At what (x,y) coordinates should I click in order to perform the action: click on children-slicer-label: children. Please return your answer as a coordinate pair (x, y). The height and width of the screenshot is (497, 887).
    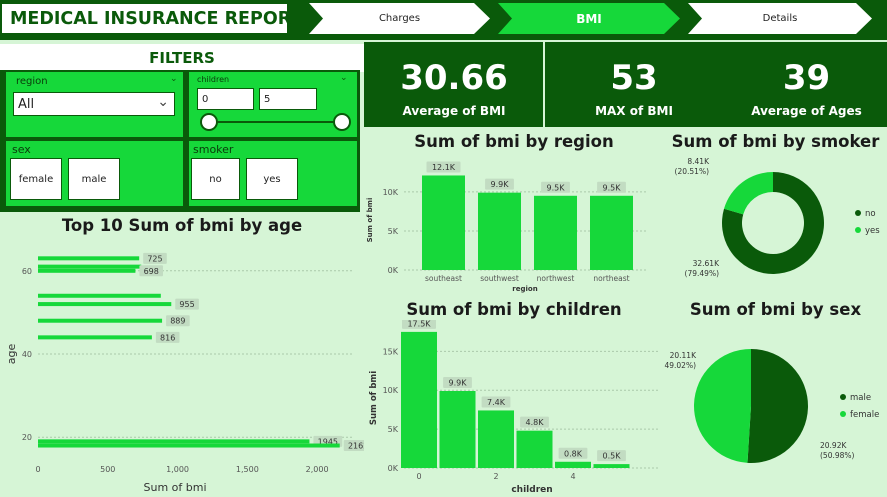
    Looking at the image, I should click on (213, 79).